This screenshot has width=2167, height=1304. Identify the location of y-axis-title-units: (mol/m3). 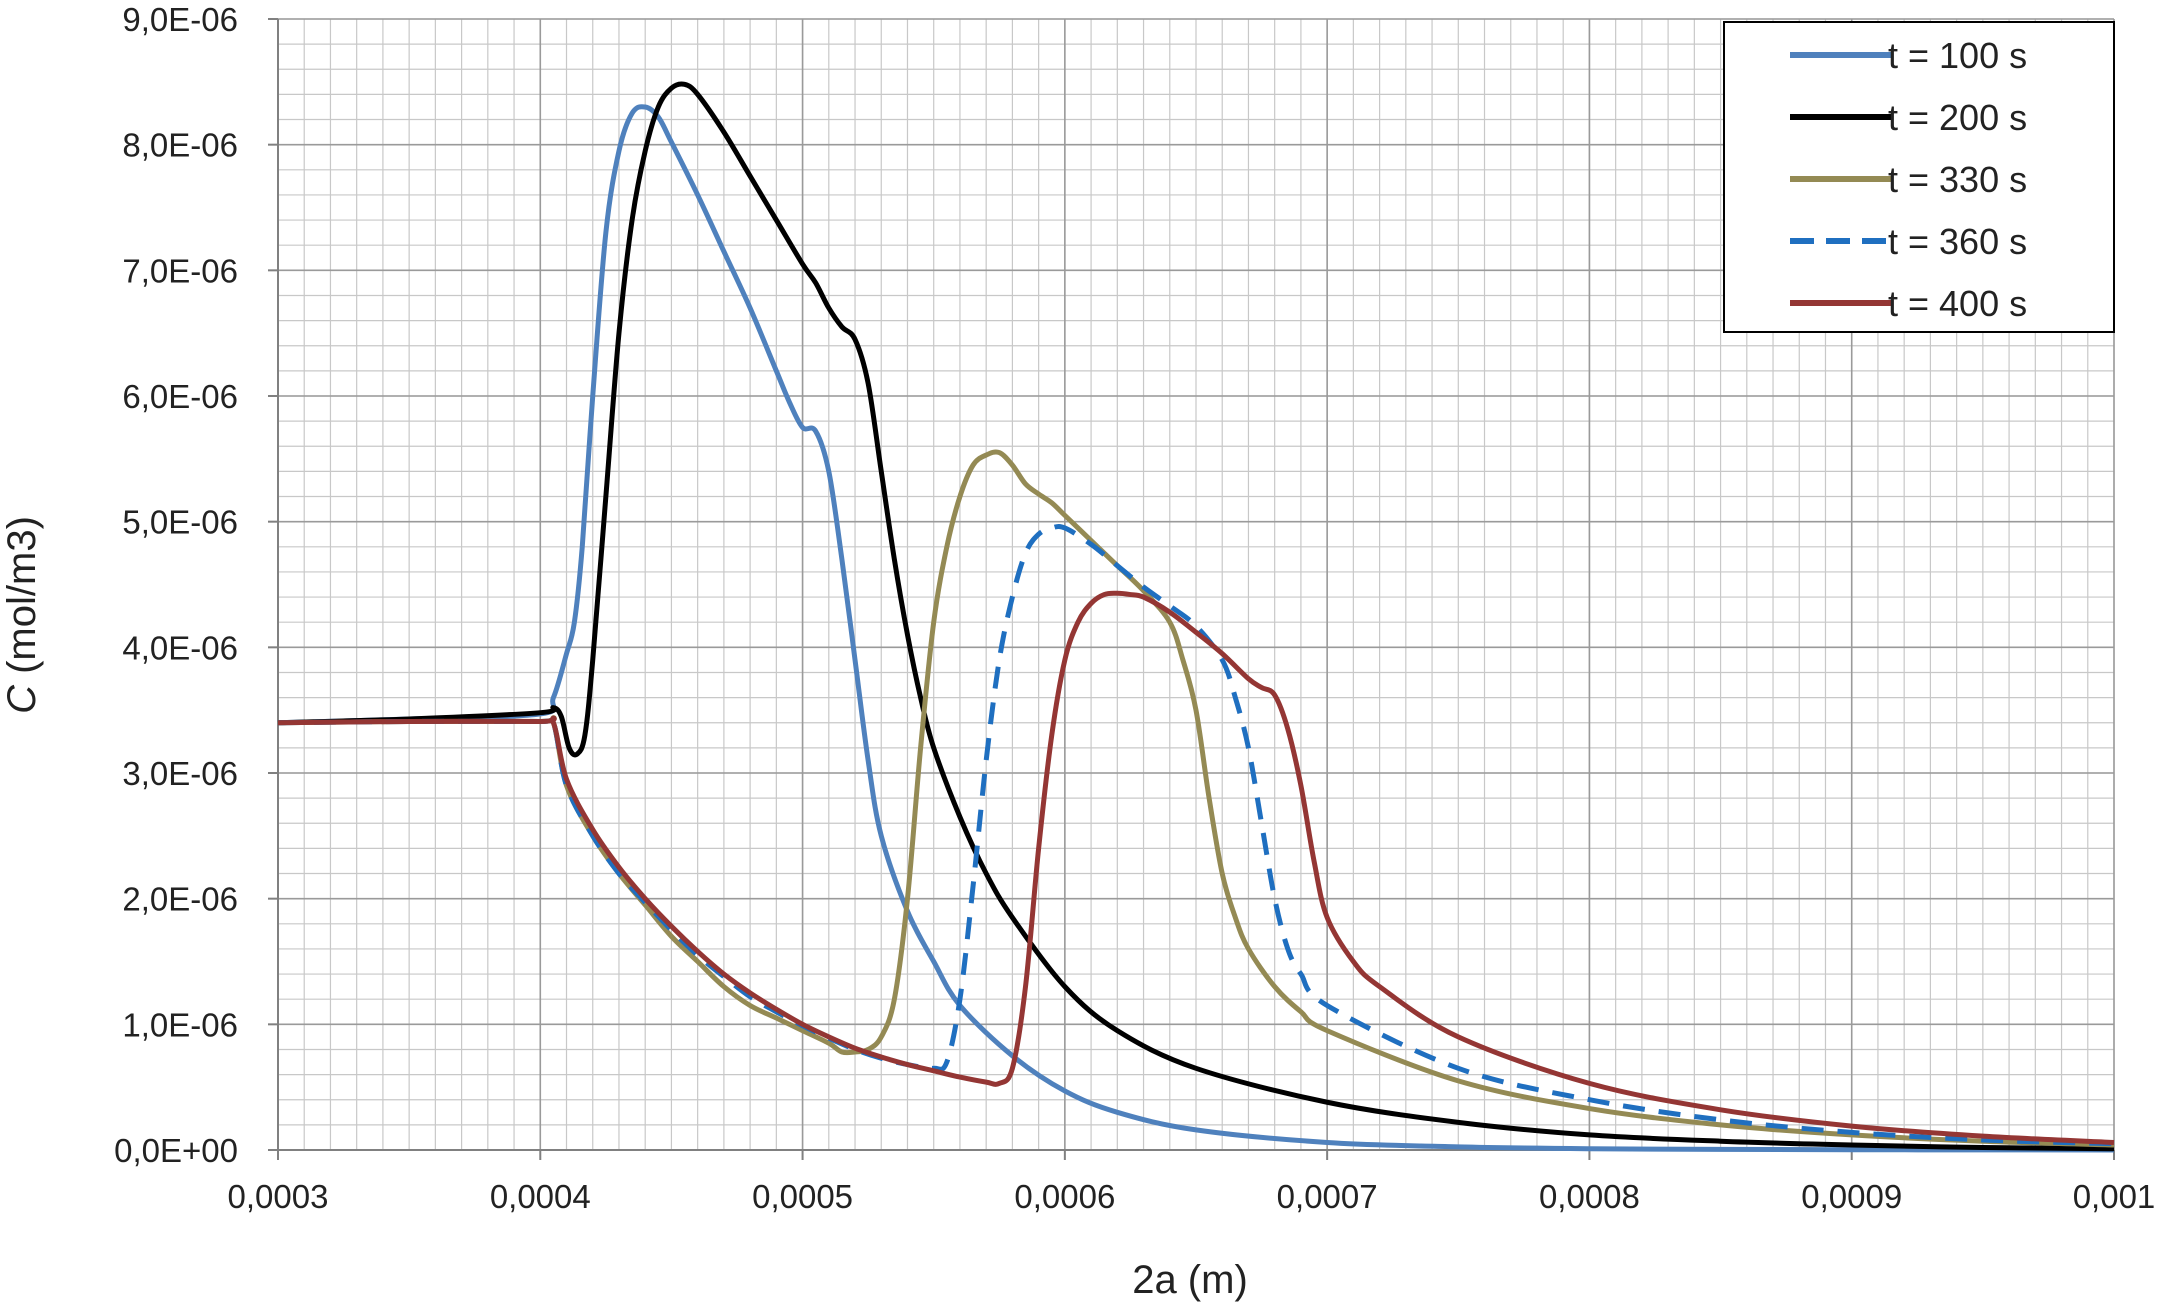
(22, 600).